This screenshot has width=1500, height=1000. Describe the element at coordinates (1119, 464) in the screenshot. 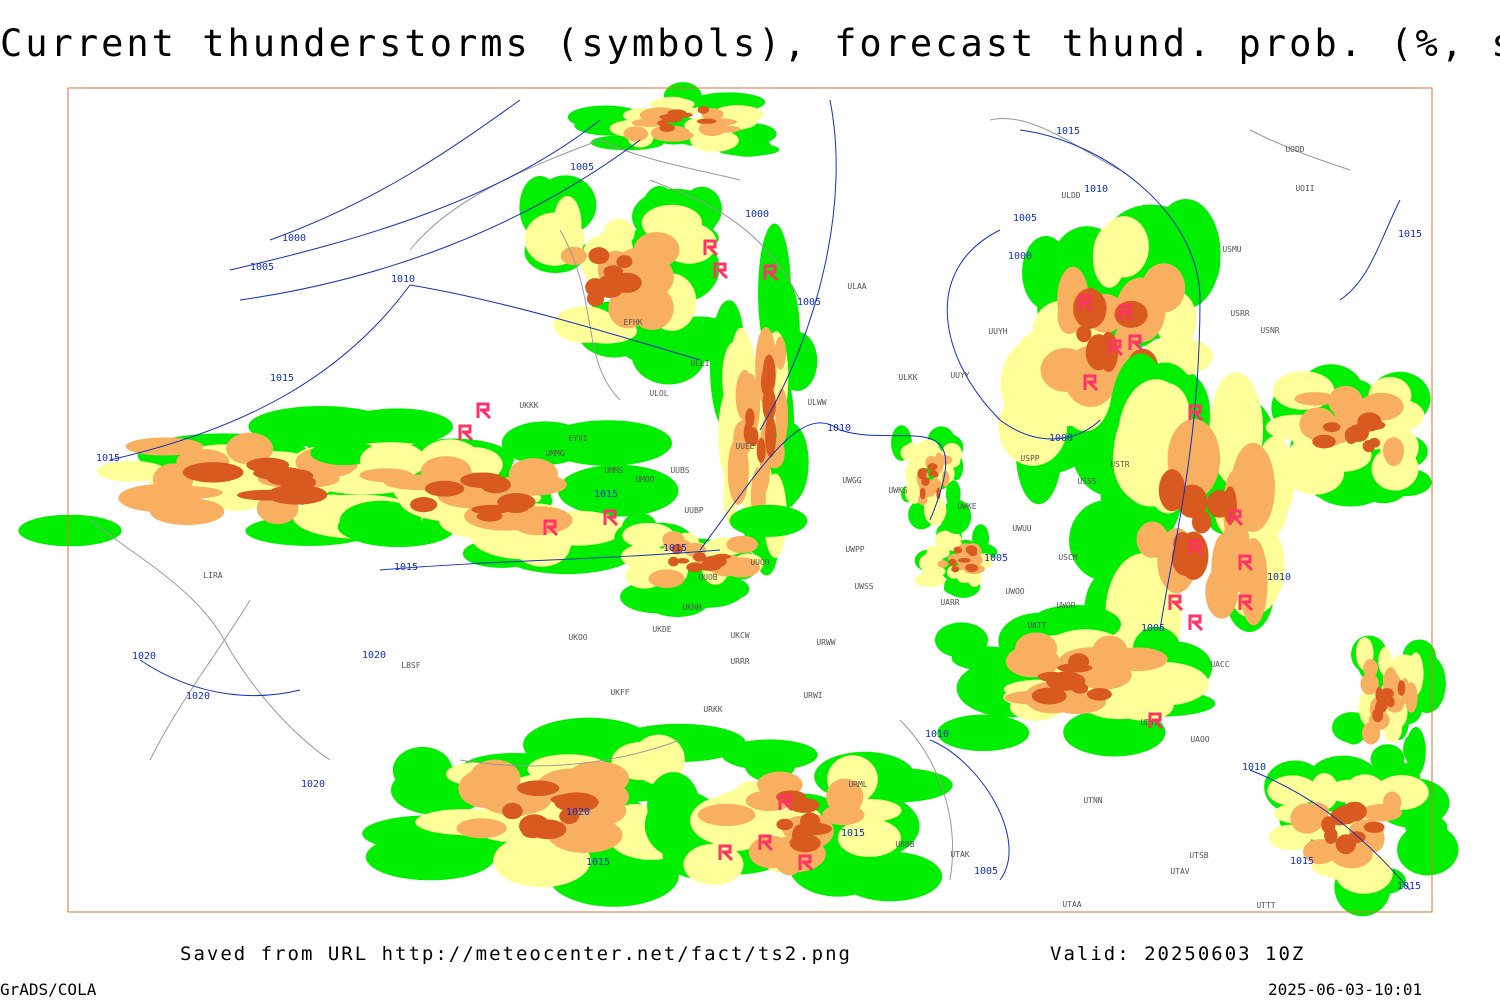

I see `station-label: USTR` at that location.